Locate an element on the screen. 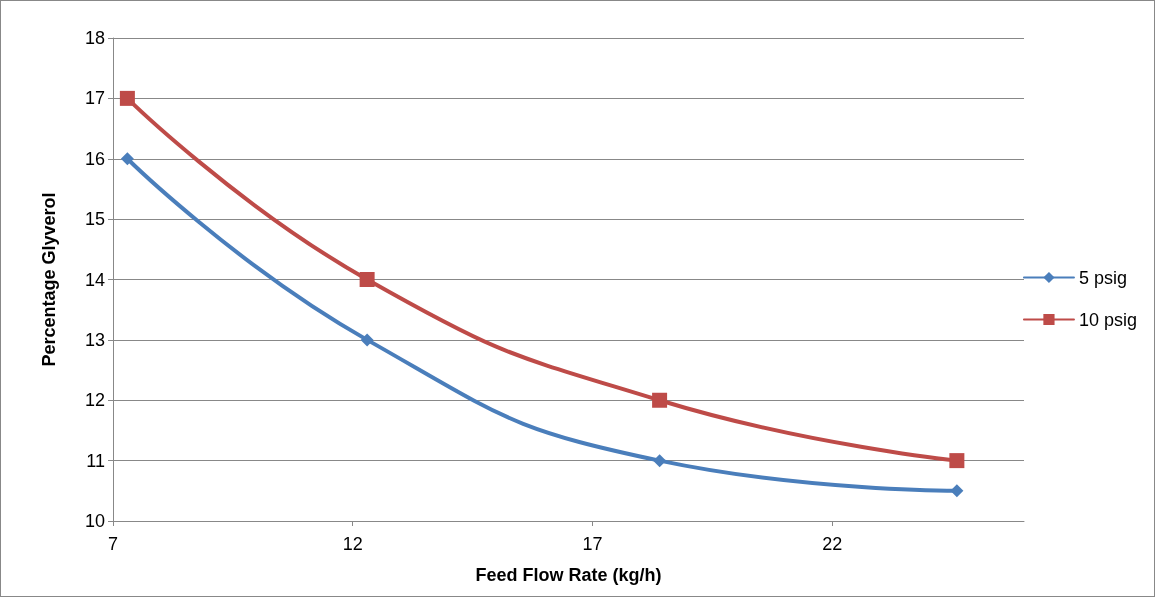 The width and height of the screenshot is (1155, 597). x-tick-label: 17 is located at coordinates (592, 544).